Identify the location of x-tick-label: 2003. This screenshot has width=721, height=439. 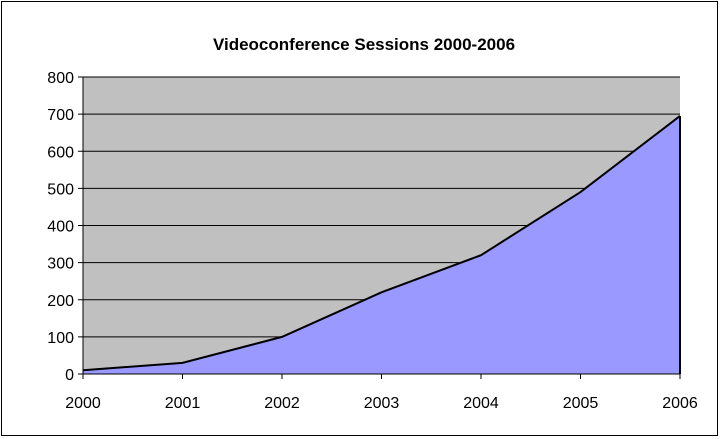
(382, 403).